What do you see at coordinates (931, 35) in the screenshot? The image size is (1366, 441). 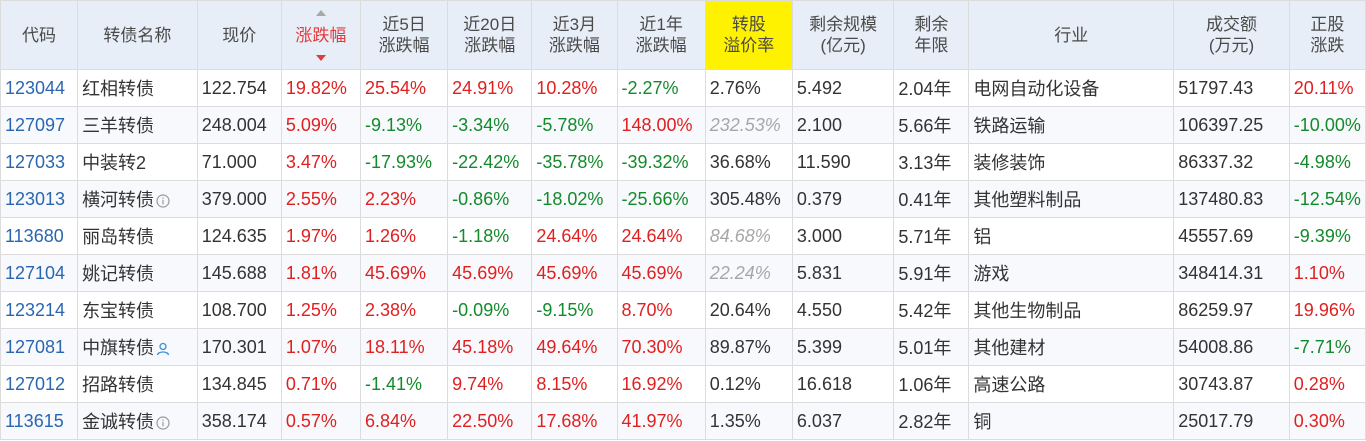 I see `column-header-years: 剩余 年限` at bounding box center [931, 35].